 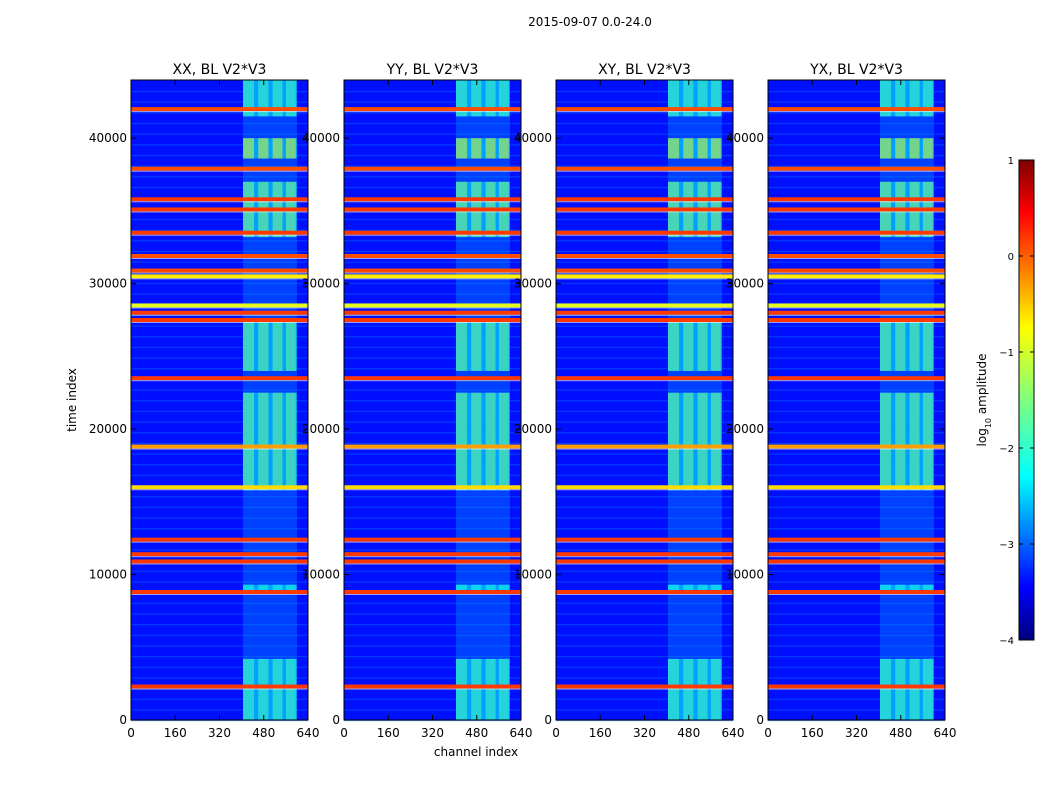 What do you see at coordinates (695, 400) in the screenshot?
I see `signal-haze` at bounding box center [695, 400].